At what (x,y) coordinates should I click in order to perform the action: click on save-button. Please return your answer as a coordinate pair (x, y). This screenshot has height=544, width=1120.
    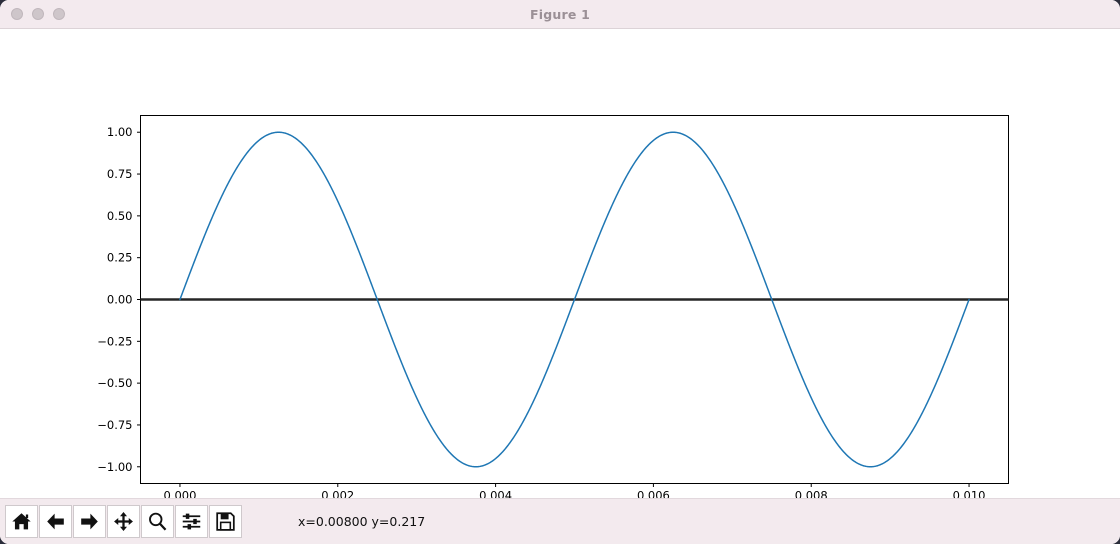
    Looking at the image, I should click on (225, 521).